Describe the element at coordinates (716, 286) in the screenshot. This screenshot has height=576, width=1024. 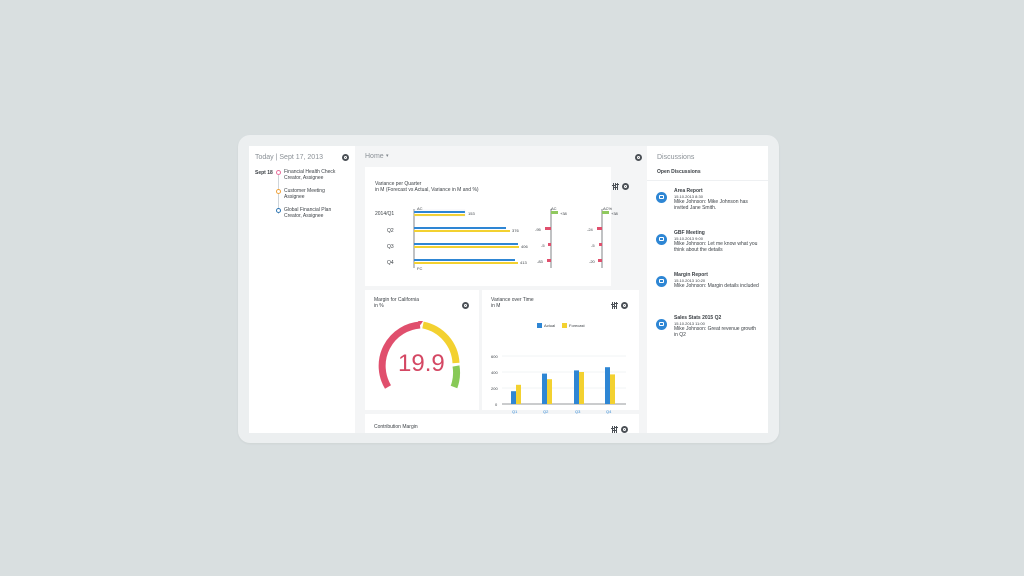
I see `discussion-text: Mike Johnson: Margin details included` at that location.